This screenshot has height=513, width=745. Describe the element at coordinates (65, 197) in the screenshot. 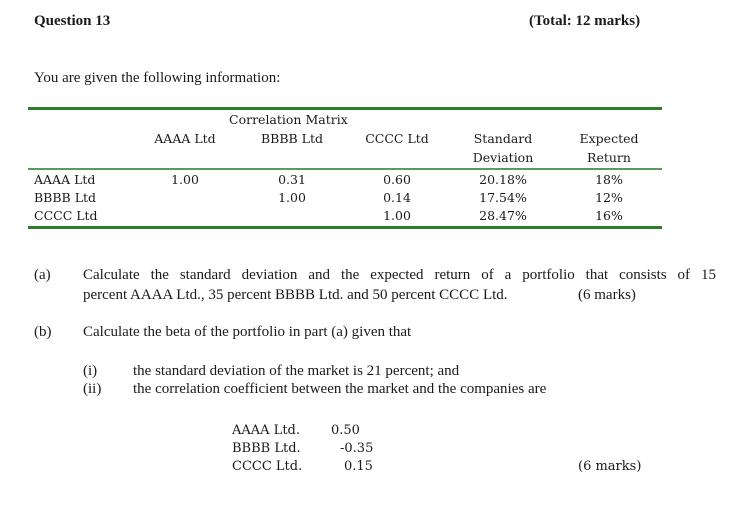

I see `row-label: BBBB Ltd` at that location.